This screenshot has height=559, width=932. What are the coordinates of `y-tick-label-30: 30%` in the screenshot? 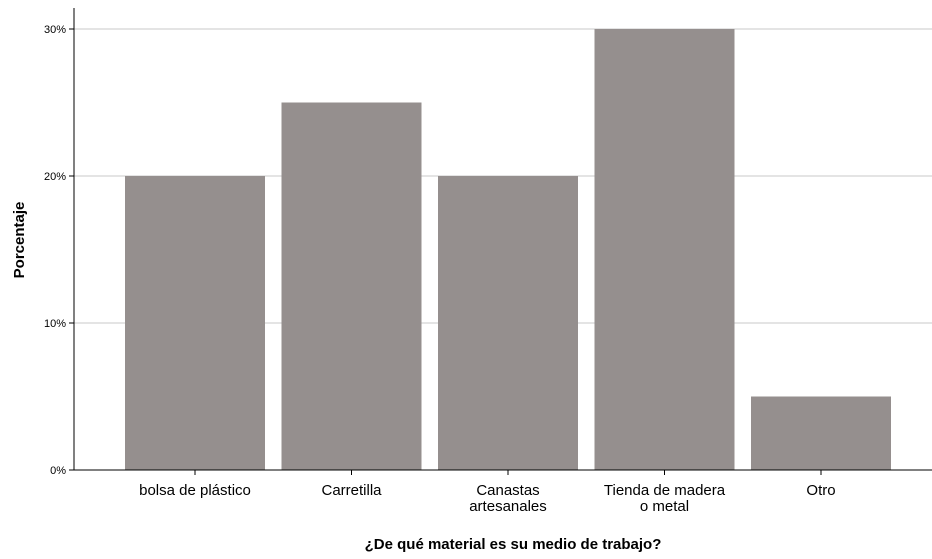 It's located at (55, 30).